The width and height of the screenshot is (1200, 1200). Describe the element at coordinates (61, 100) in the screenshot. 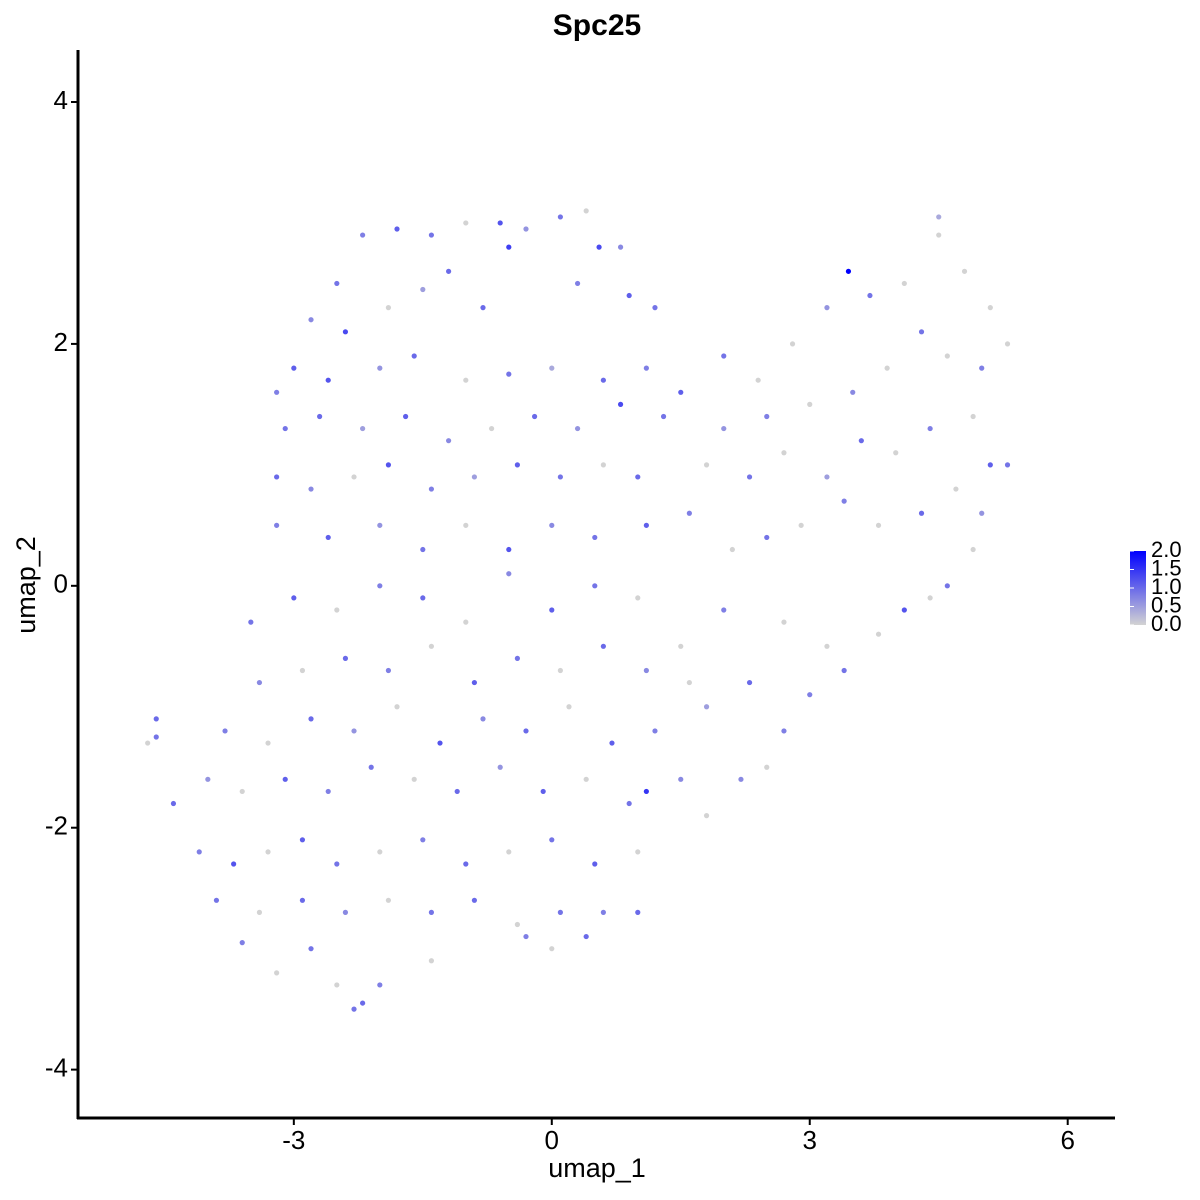

I see `y-tick-label: 4` at that location.